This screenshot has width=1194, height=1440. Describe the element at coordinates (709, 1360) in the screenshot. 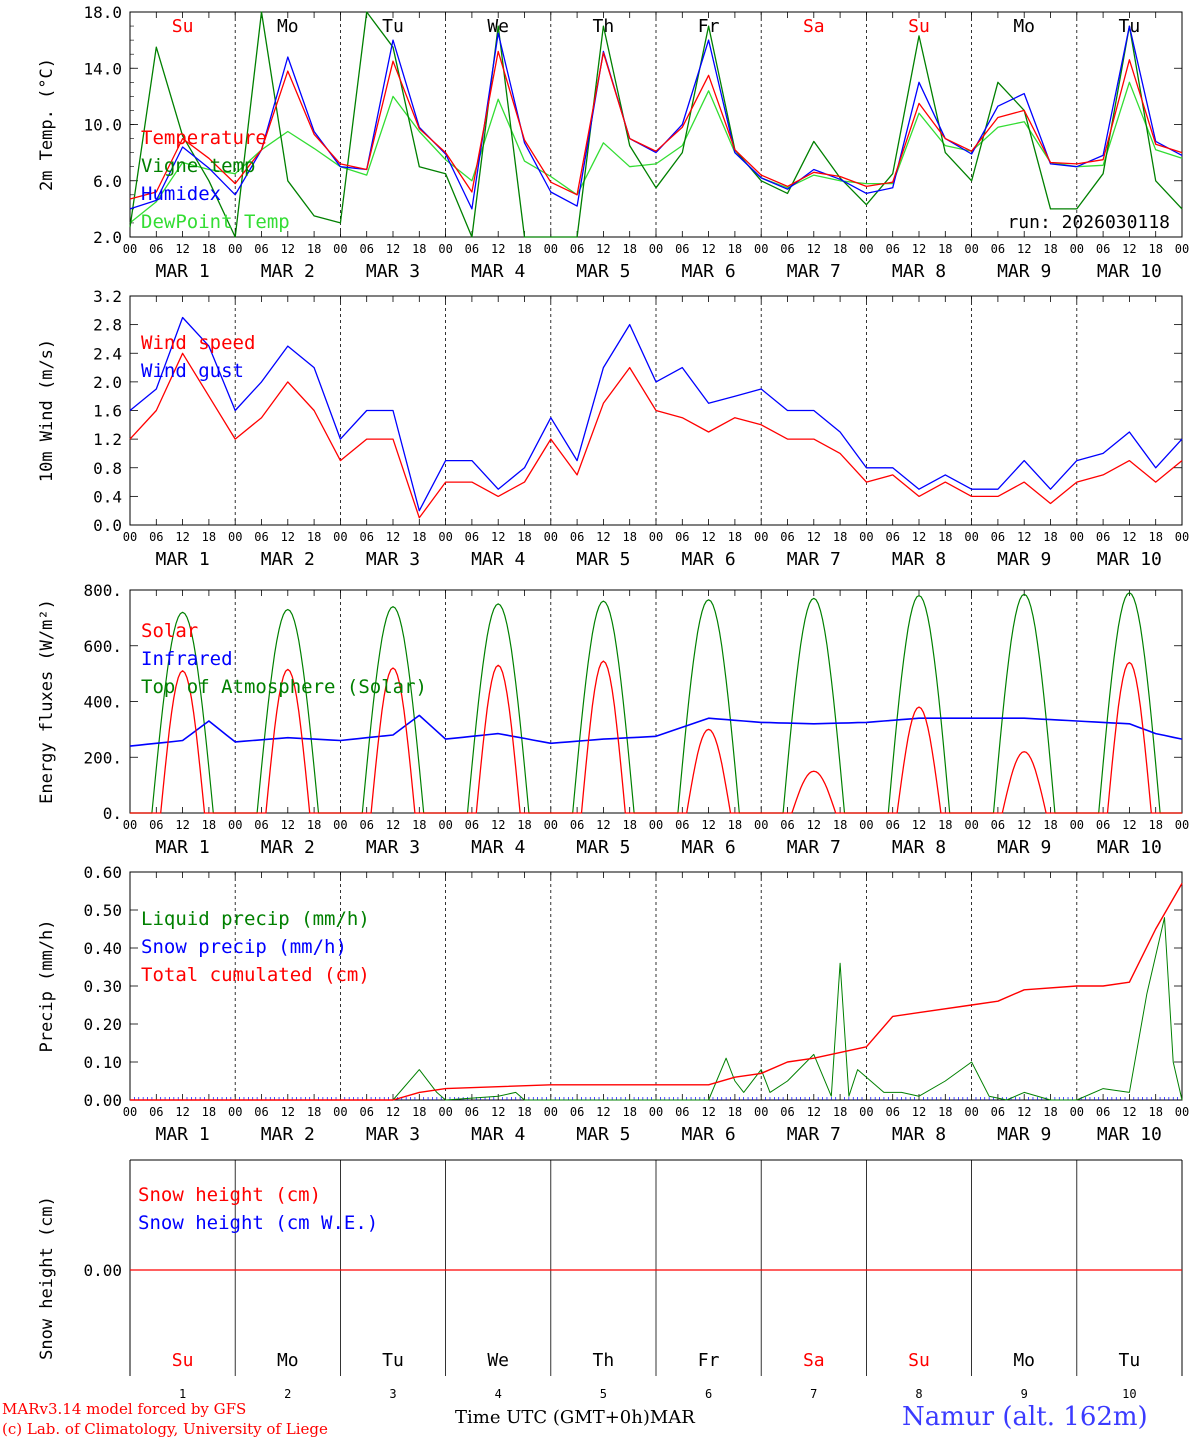

I see `weekday-label: Fr` at that location.